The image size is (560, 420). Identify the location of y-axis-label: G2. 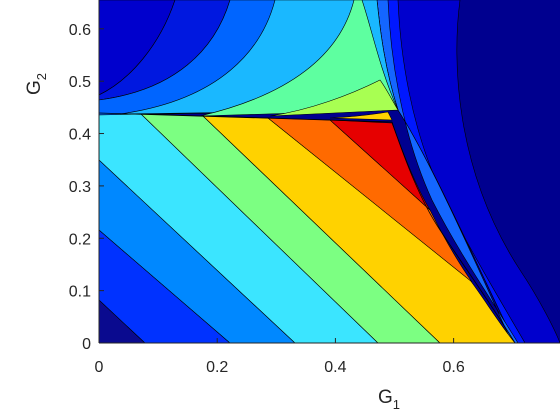
(36, 84).